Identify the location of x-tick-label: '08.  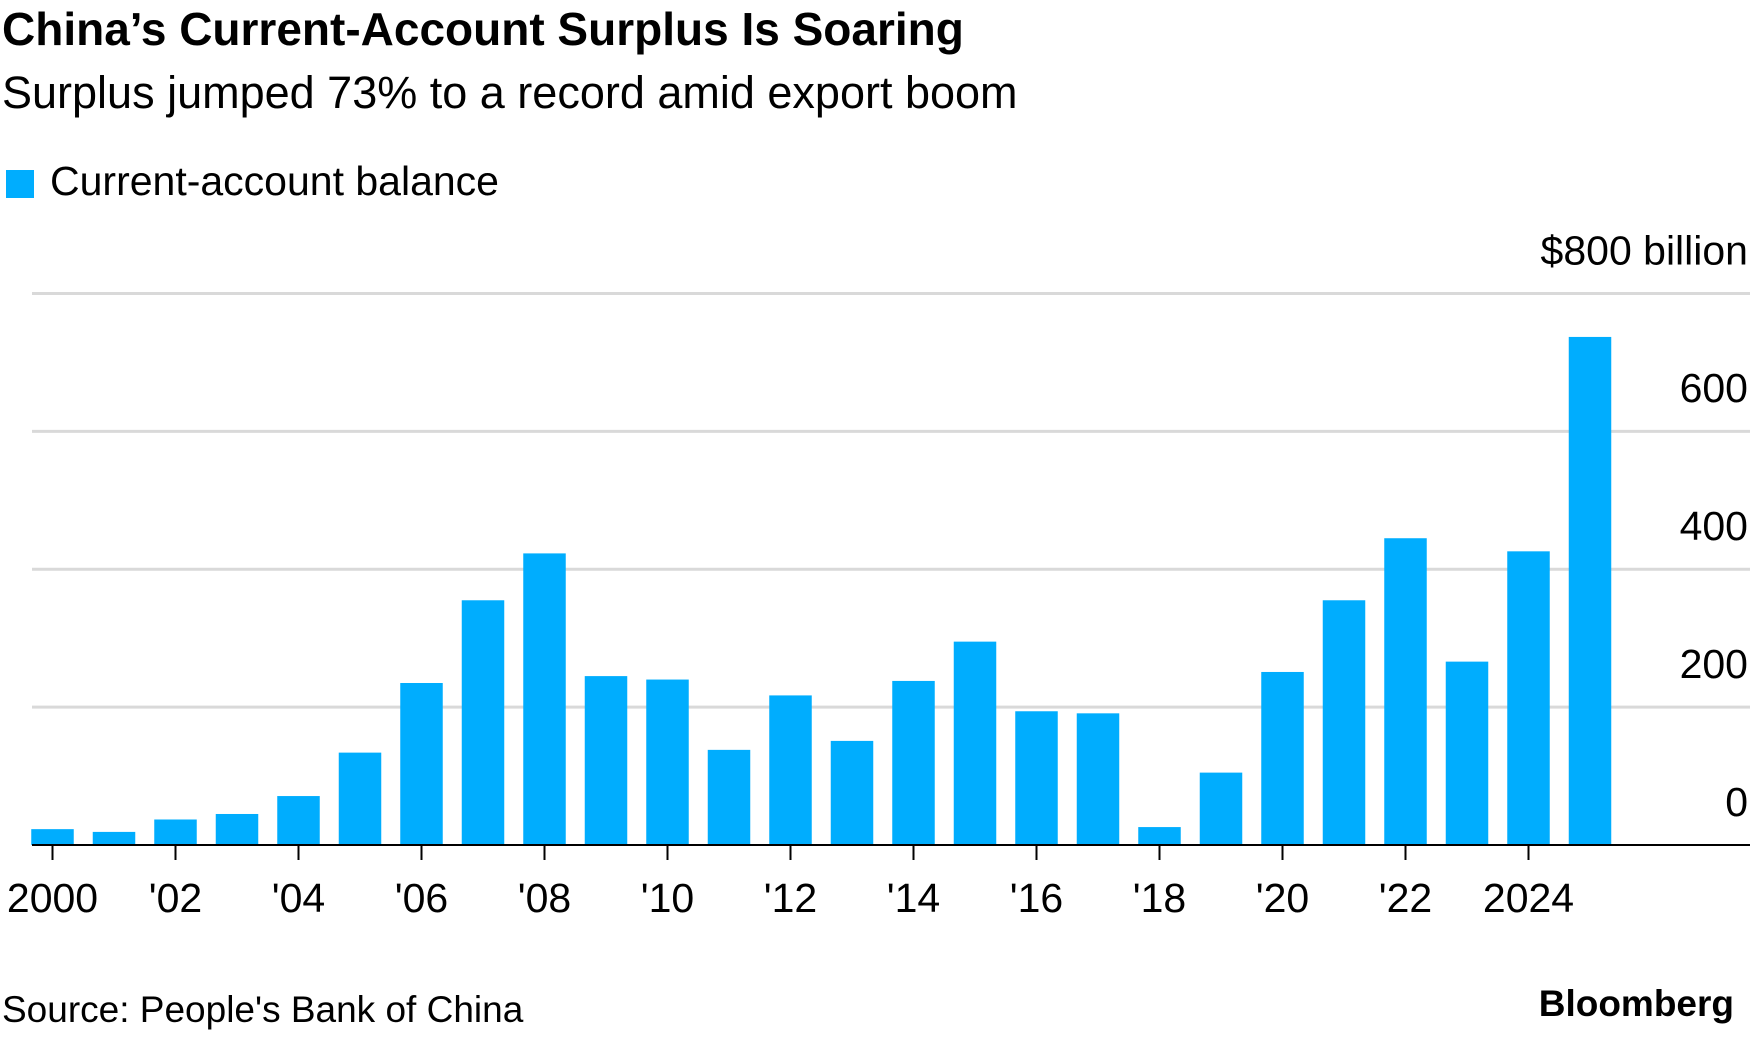
(544, 898).